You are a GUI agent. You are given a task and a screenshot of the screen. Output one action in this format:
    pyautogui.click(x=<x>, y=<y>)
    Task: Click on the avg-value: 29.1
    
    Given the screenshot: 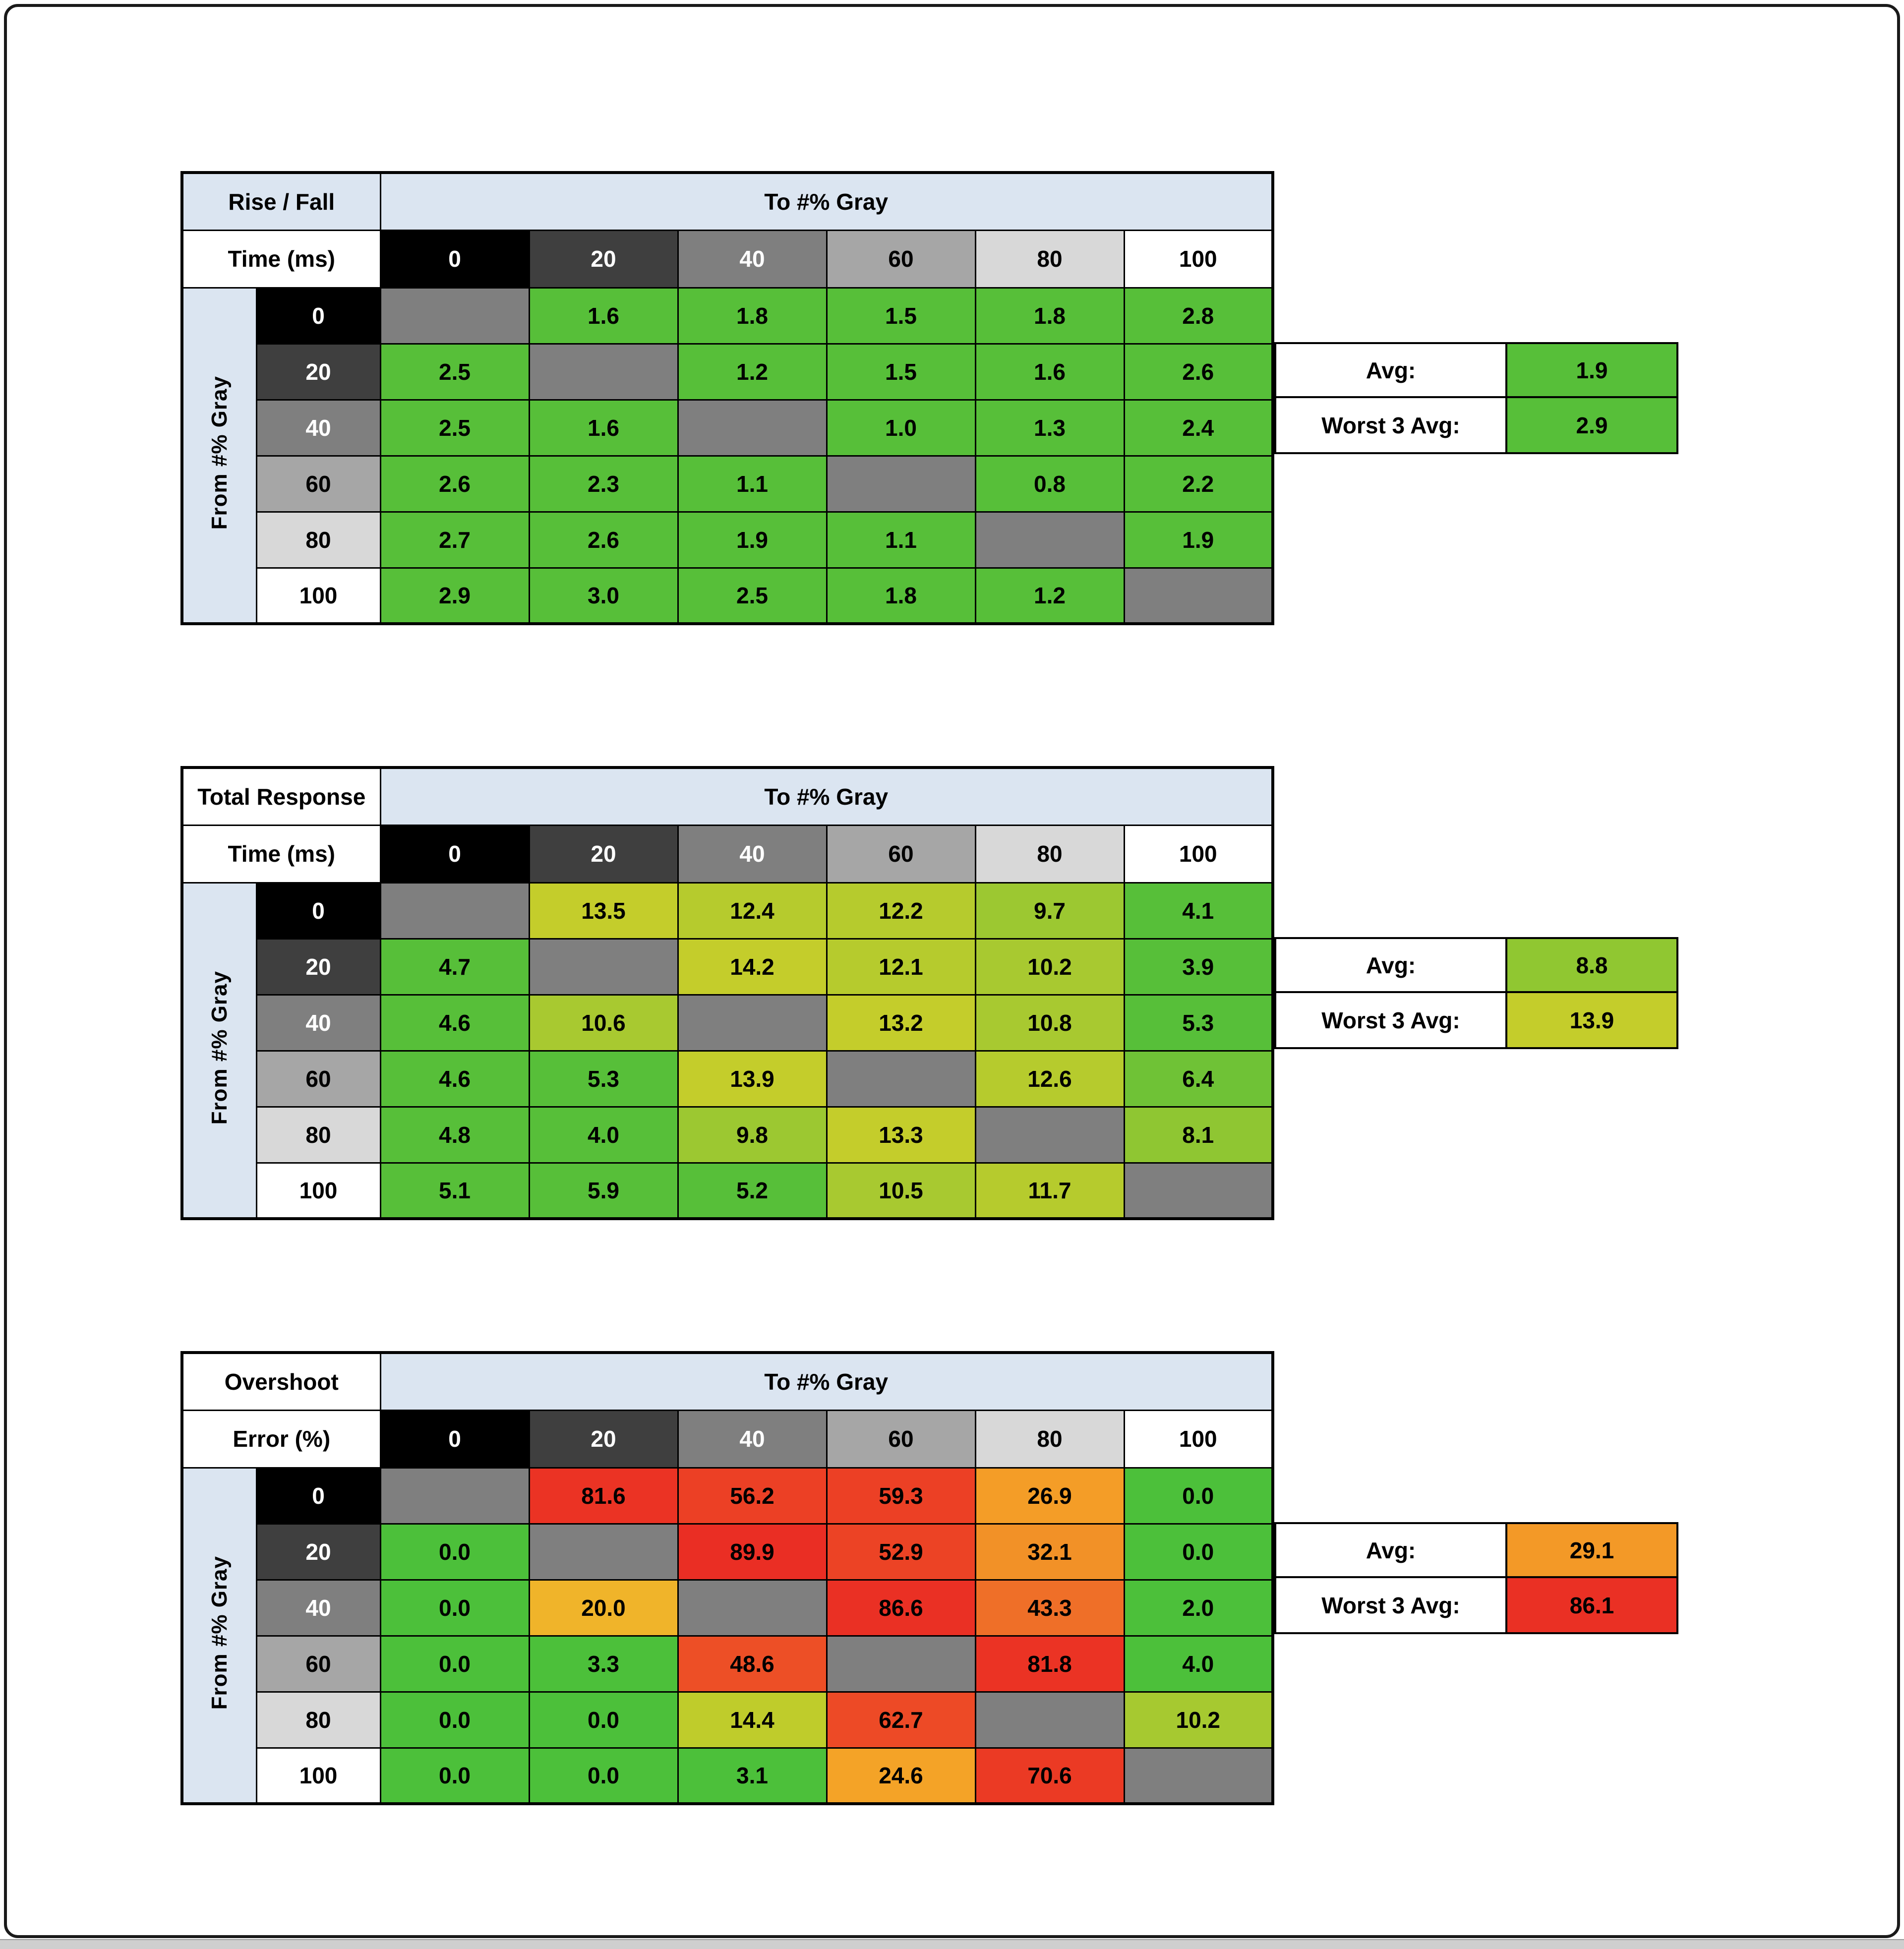 What is the action you would take?
    pyautogui.click(x=1592, y=1550)
    